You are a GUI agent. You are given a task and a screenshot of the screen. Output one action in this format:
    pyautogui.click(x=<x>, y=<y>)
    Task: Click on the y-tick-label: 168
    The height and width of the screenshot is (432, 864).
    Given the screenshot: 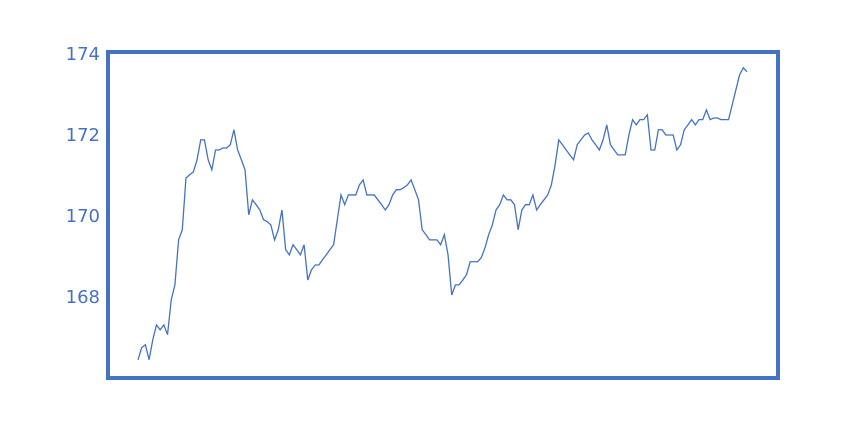 What is the action you would take?
    pyautogui.click(x=83, y=297)
    